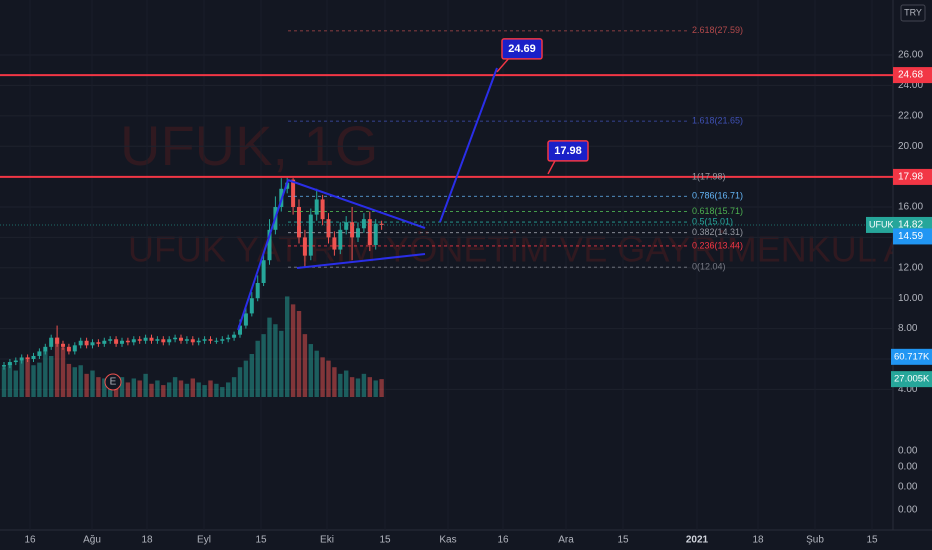  I want to click on earnings-marker-circle, so click(113, 382).